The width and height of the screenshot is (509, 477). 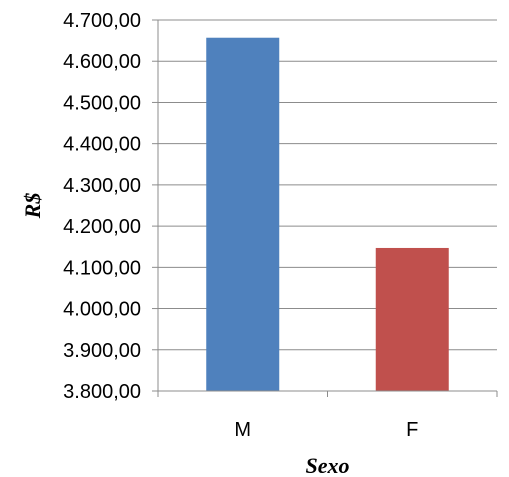 What do you see at coordinates (32, 206) in the screenshot?
I see `y-axis-title: R$` at bounding box center [32, 206].